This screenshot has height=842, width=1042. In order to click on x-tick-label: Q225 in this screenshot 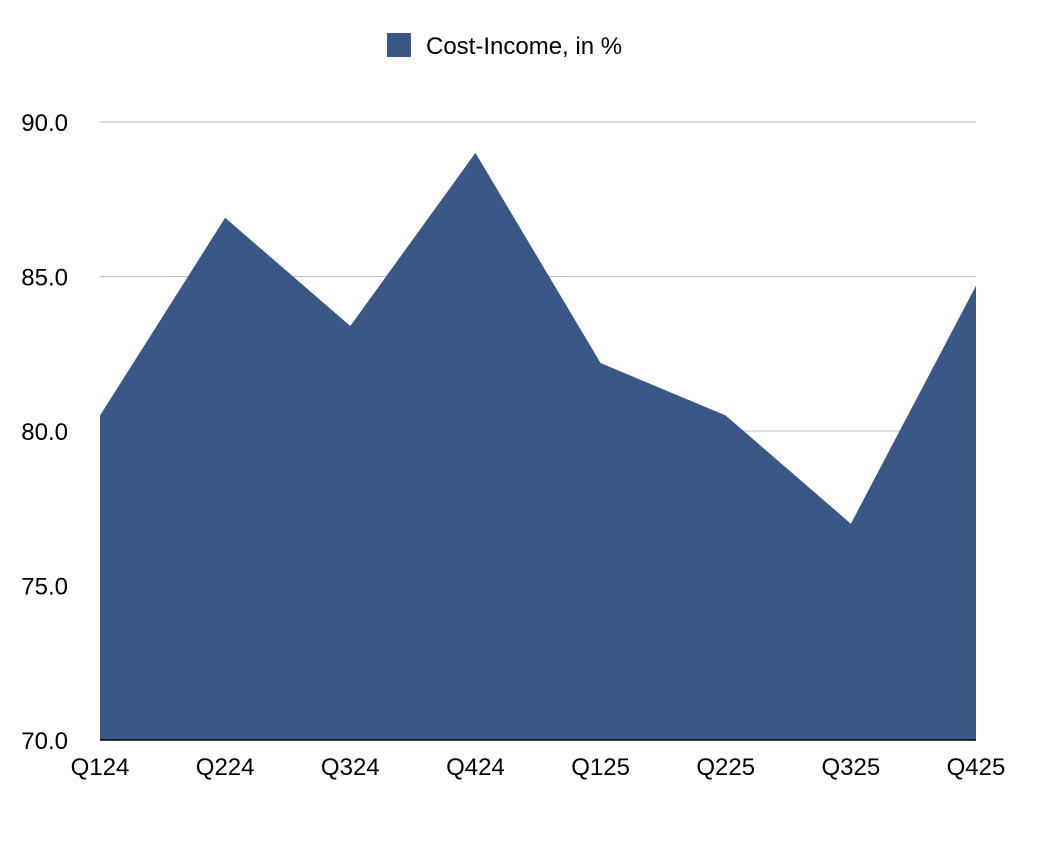, I will do `click(725, 767)`.